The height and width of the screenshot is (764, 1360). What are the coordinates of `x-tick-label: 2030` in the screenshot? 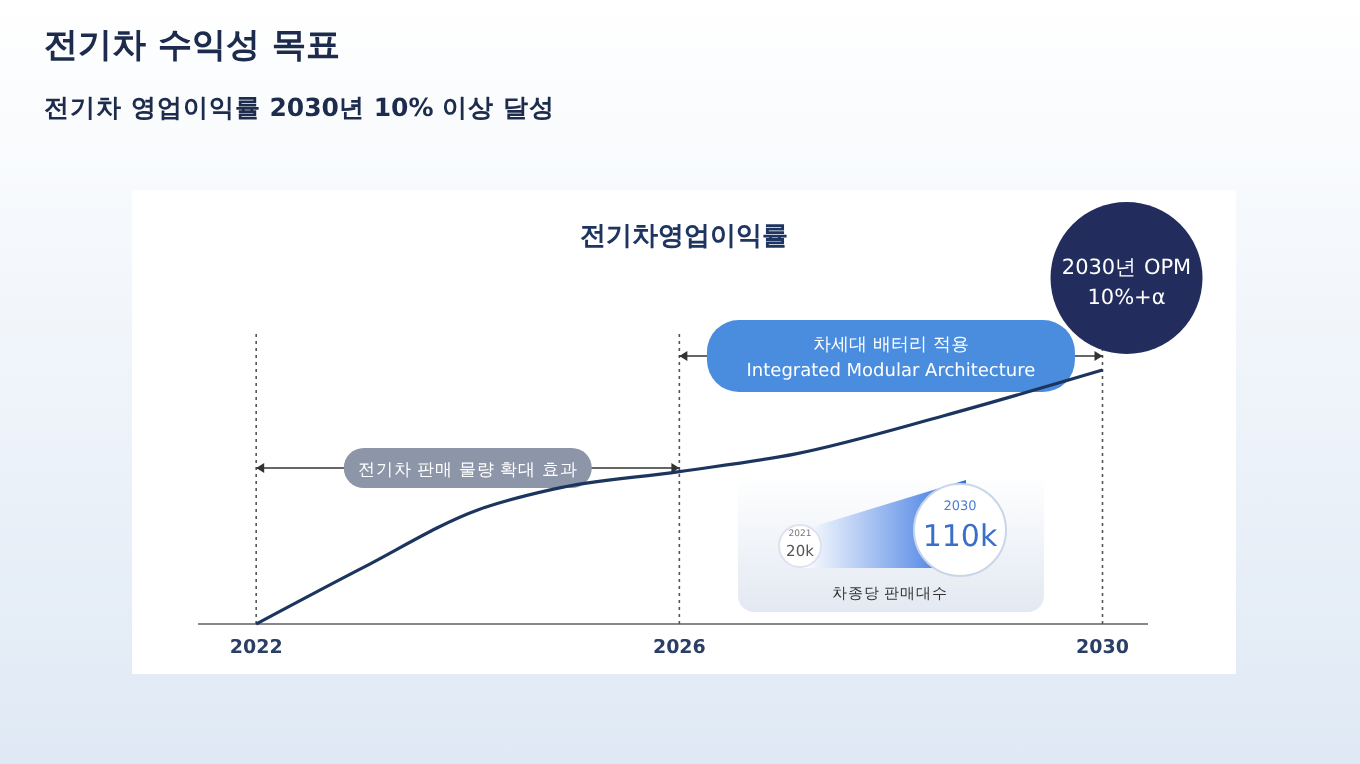 It's located at (1103, 648).